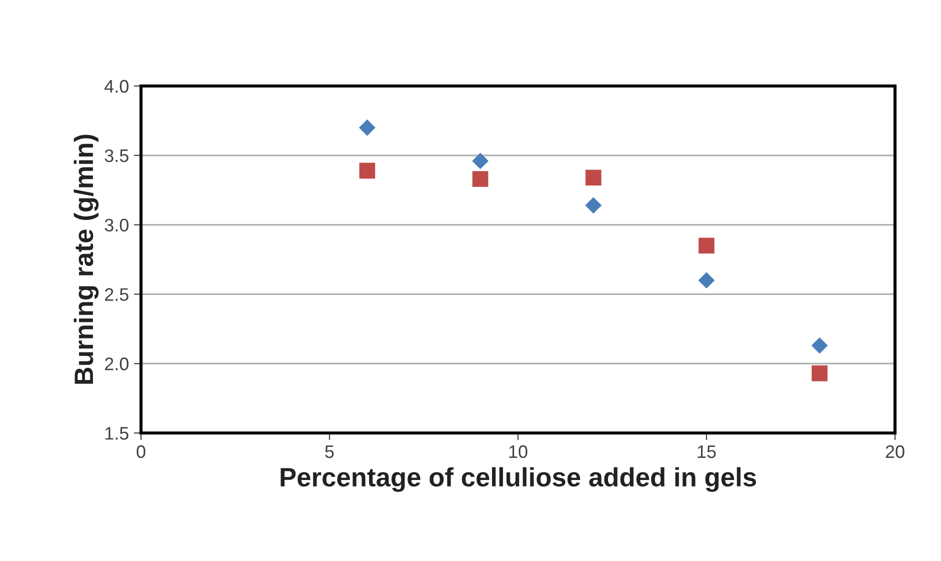  Describe the element at coordinates (116, 364) in the screenshot. I see `y-tick-label: 2.0` at that location.